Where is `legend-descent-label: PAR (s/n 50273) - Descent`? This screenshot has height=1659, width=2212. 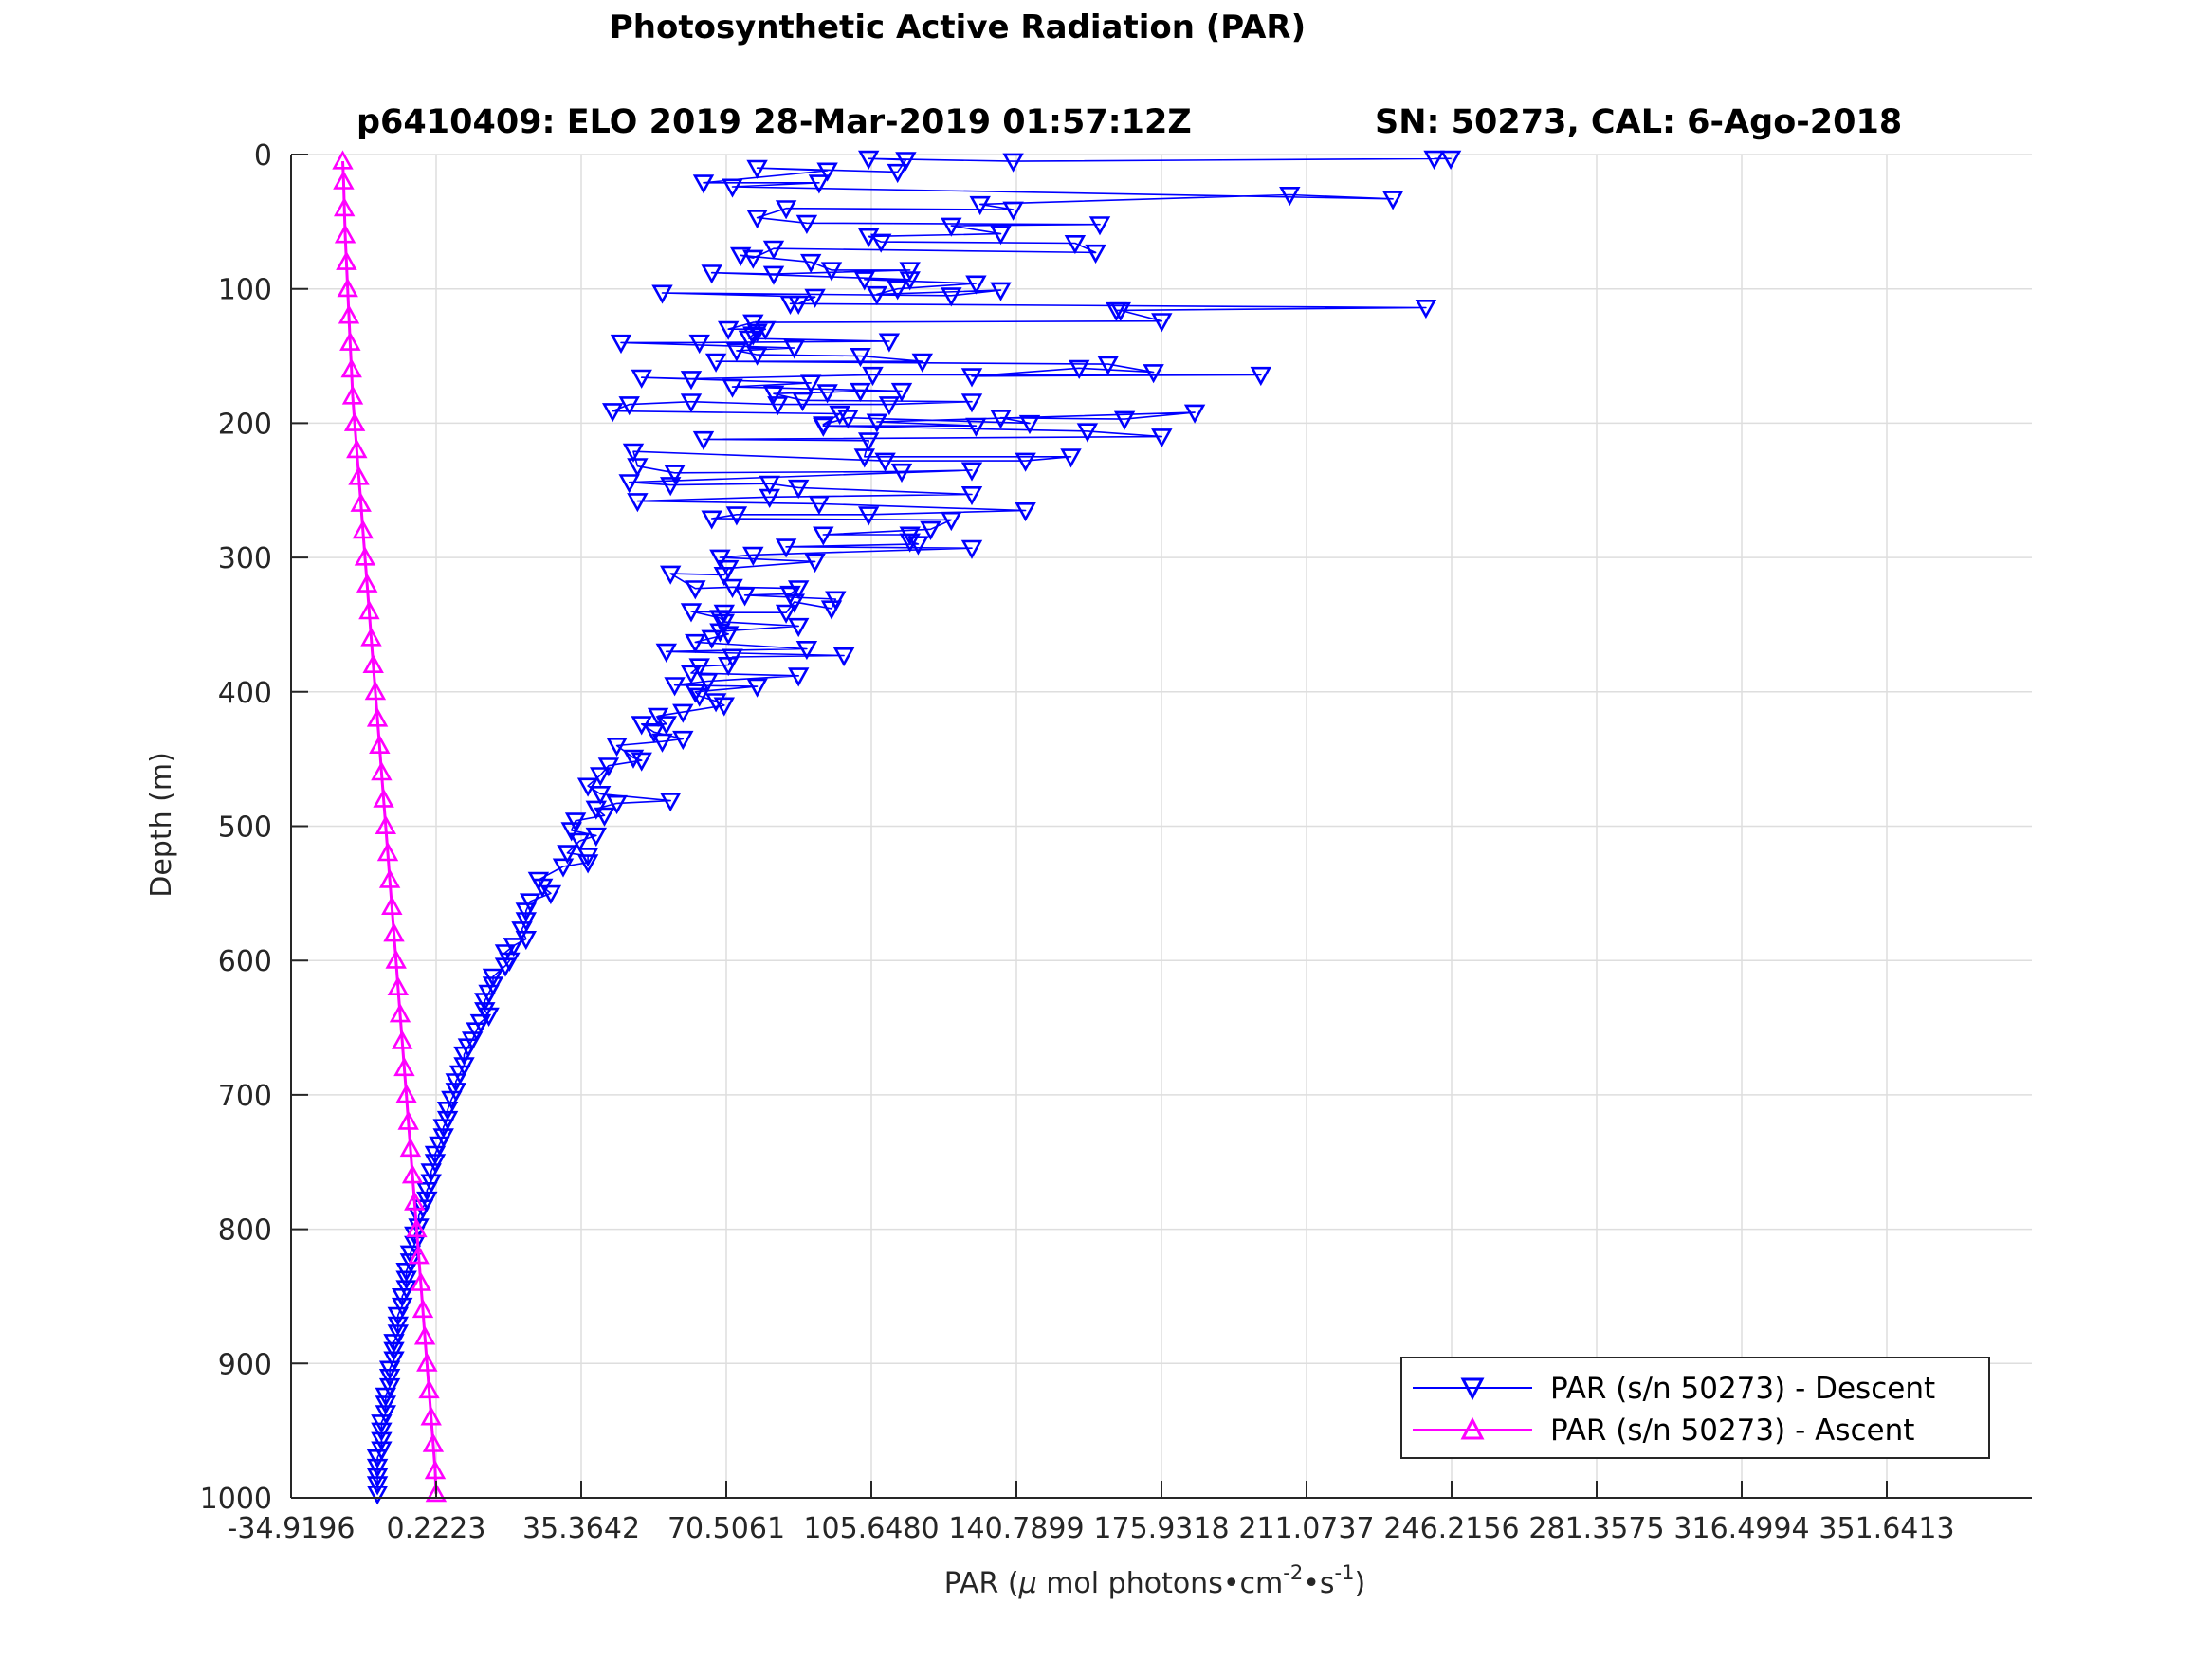
legend-descent-label: PAR (s/n 50273) - Descent is located at coordinates (1742, 1389).